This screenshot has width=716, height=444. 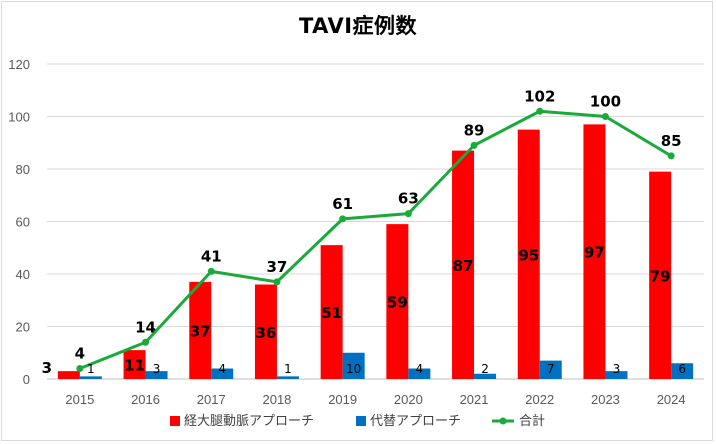 What do you see at coordinates (408, 399) in the screenshot?
I see `x-tick-label: 2020` at bounding box center [408, 399].